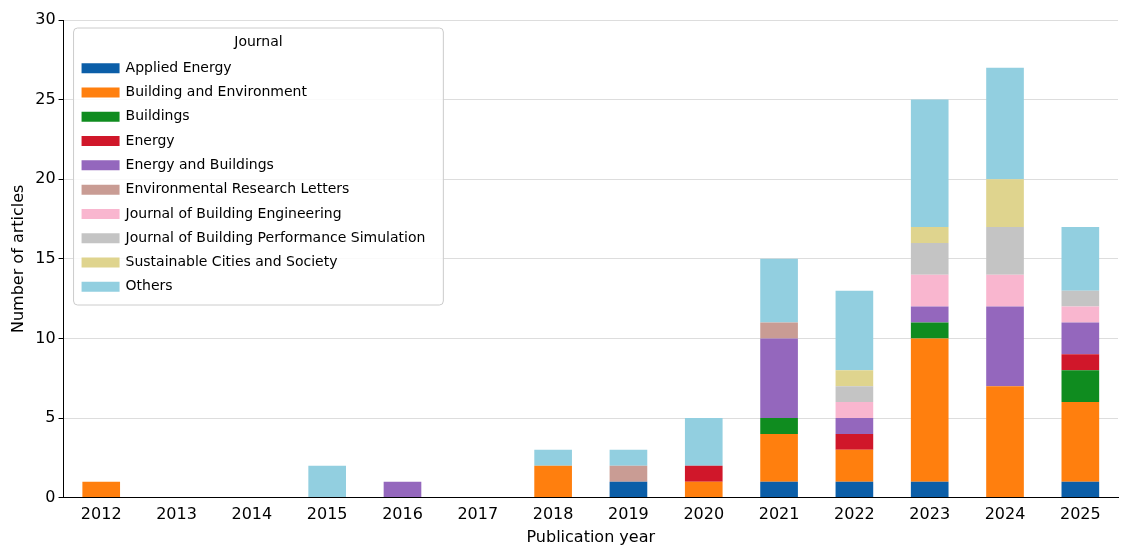  Describe the element at coordinates (779, 514) in the screenshot. I see `x-tick-label: 2021` at that location.